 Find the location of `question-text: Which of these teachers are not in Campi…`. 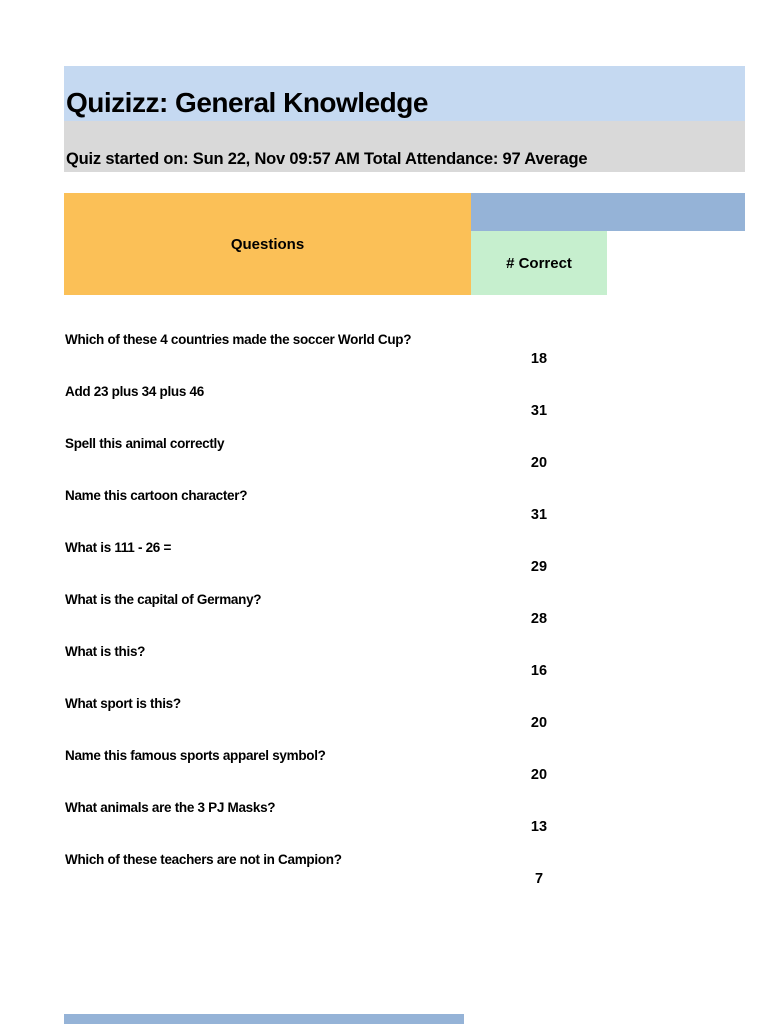

question-text: Which of these teachers are not in Campi… is located at coordinates (203, 859).